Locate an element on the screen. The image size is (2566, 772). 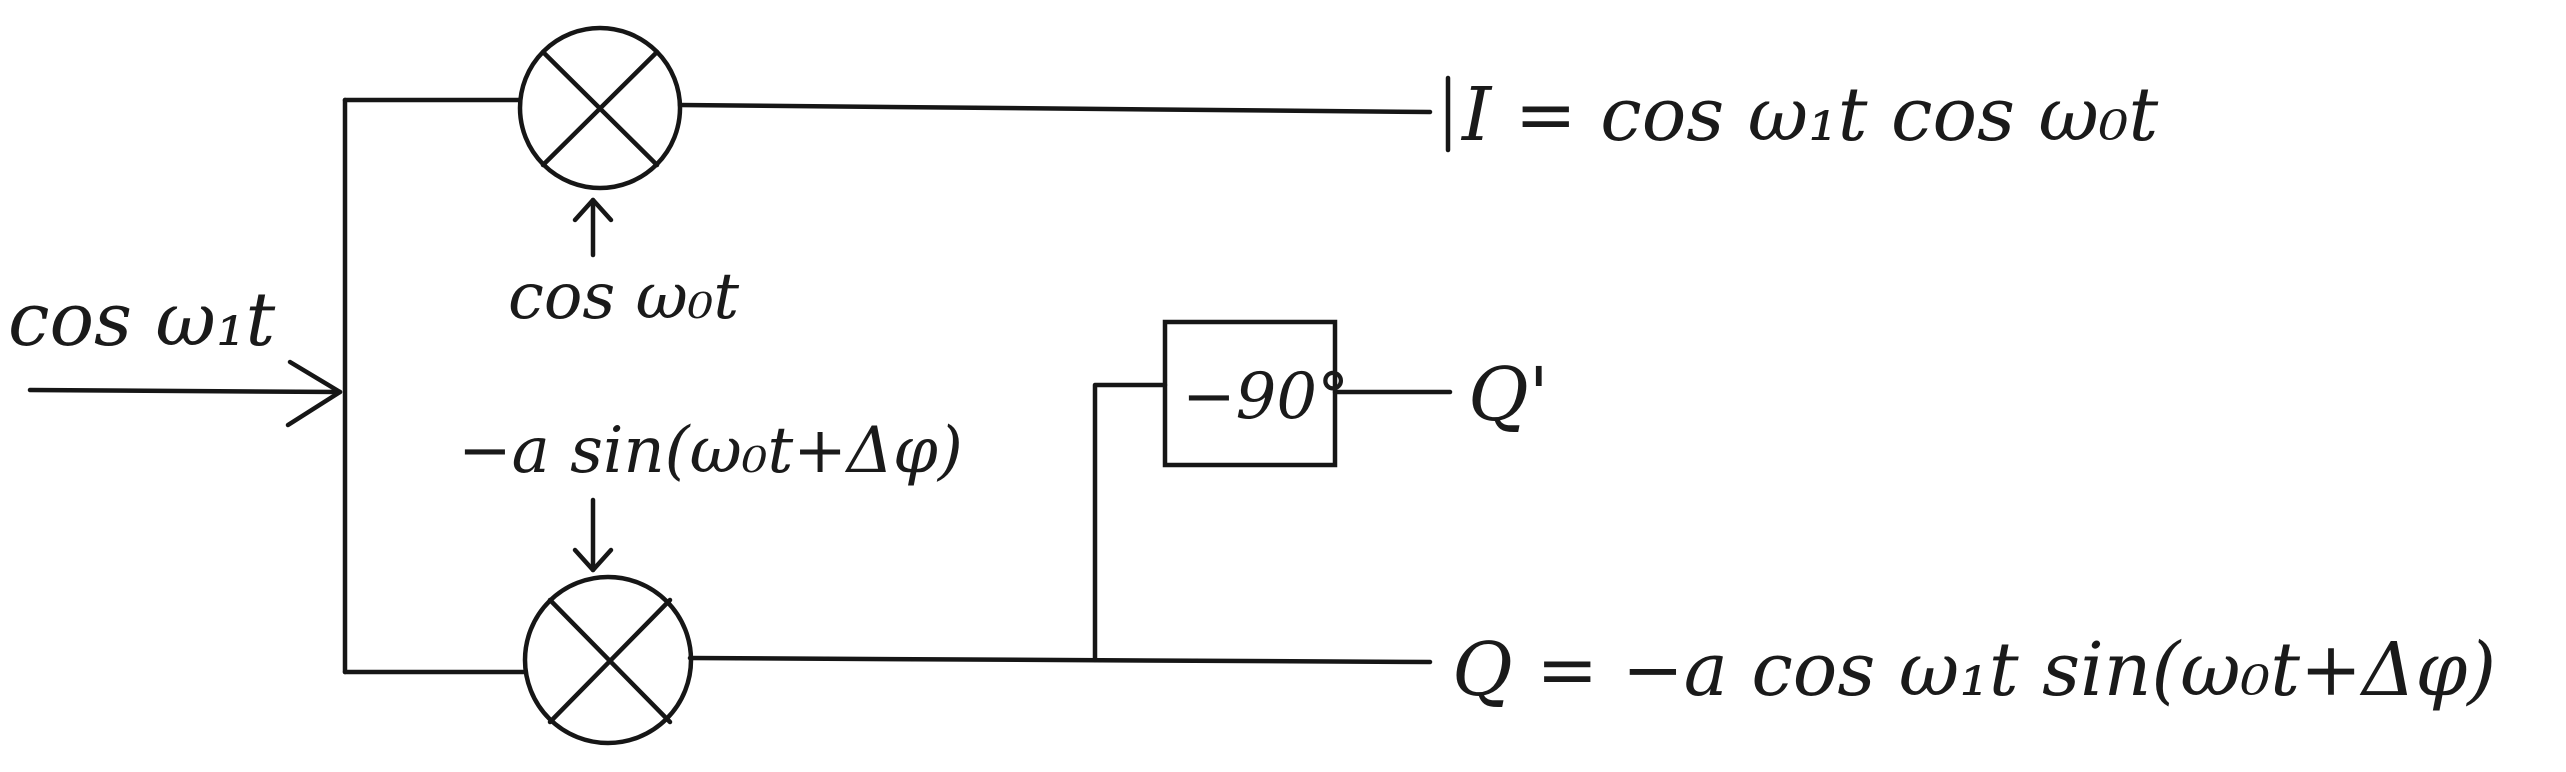
phase-shifter-feed-wire is located at coordinates (1130, 522).